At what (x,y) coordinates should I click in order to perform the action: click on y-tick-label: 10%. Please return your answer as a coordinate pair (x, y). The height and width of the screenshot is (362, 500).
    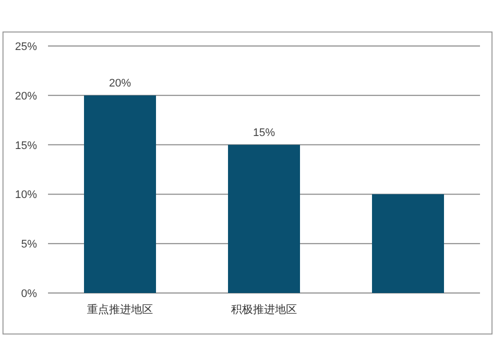
    Looking at the image, I should click on (26, 195).